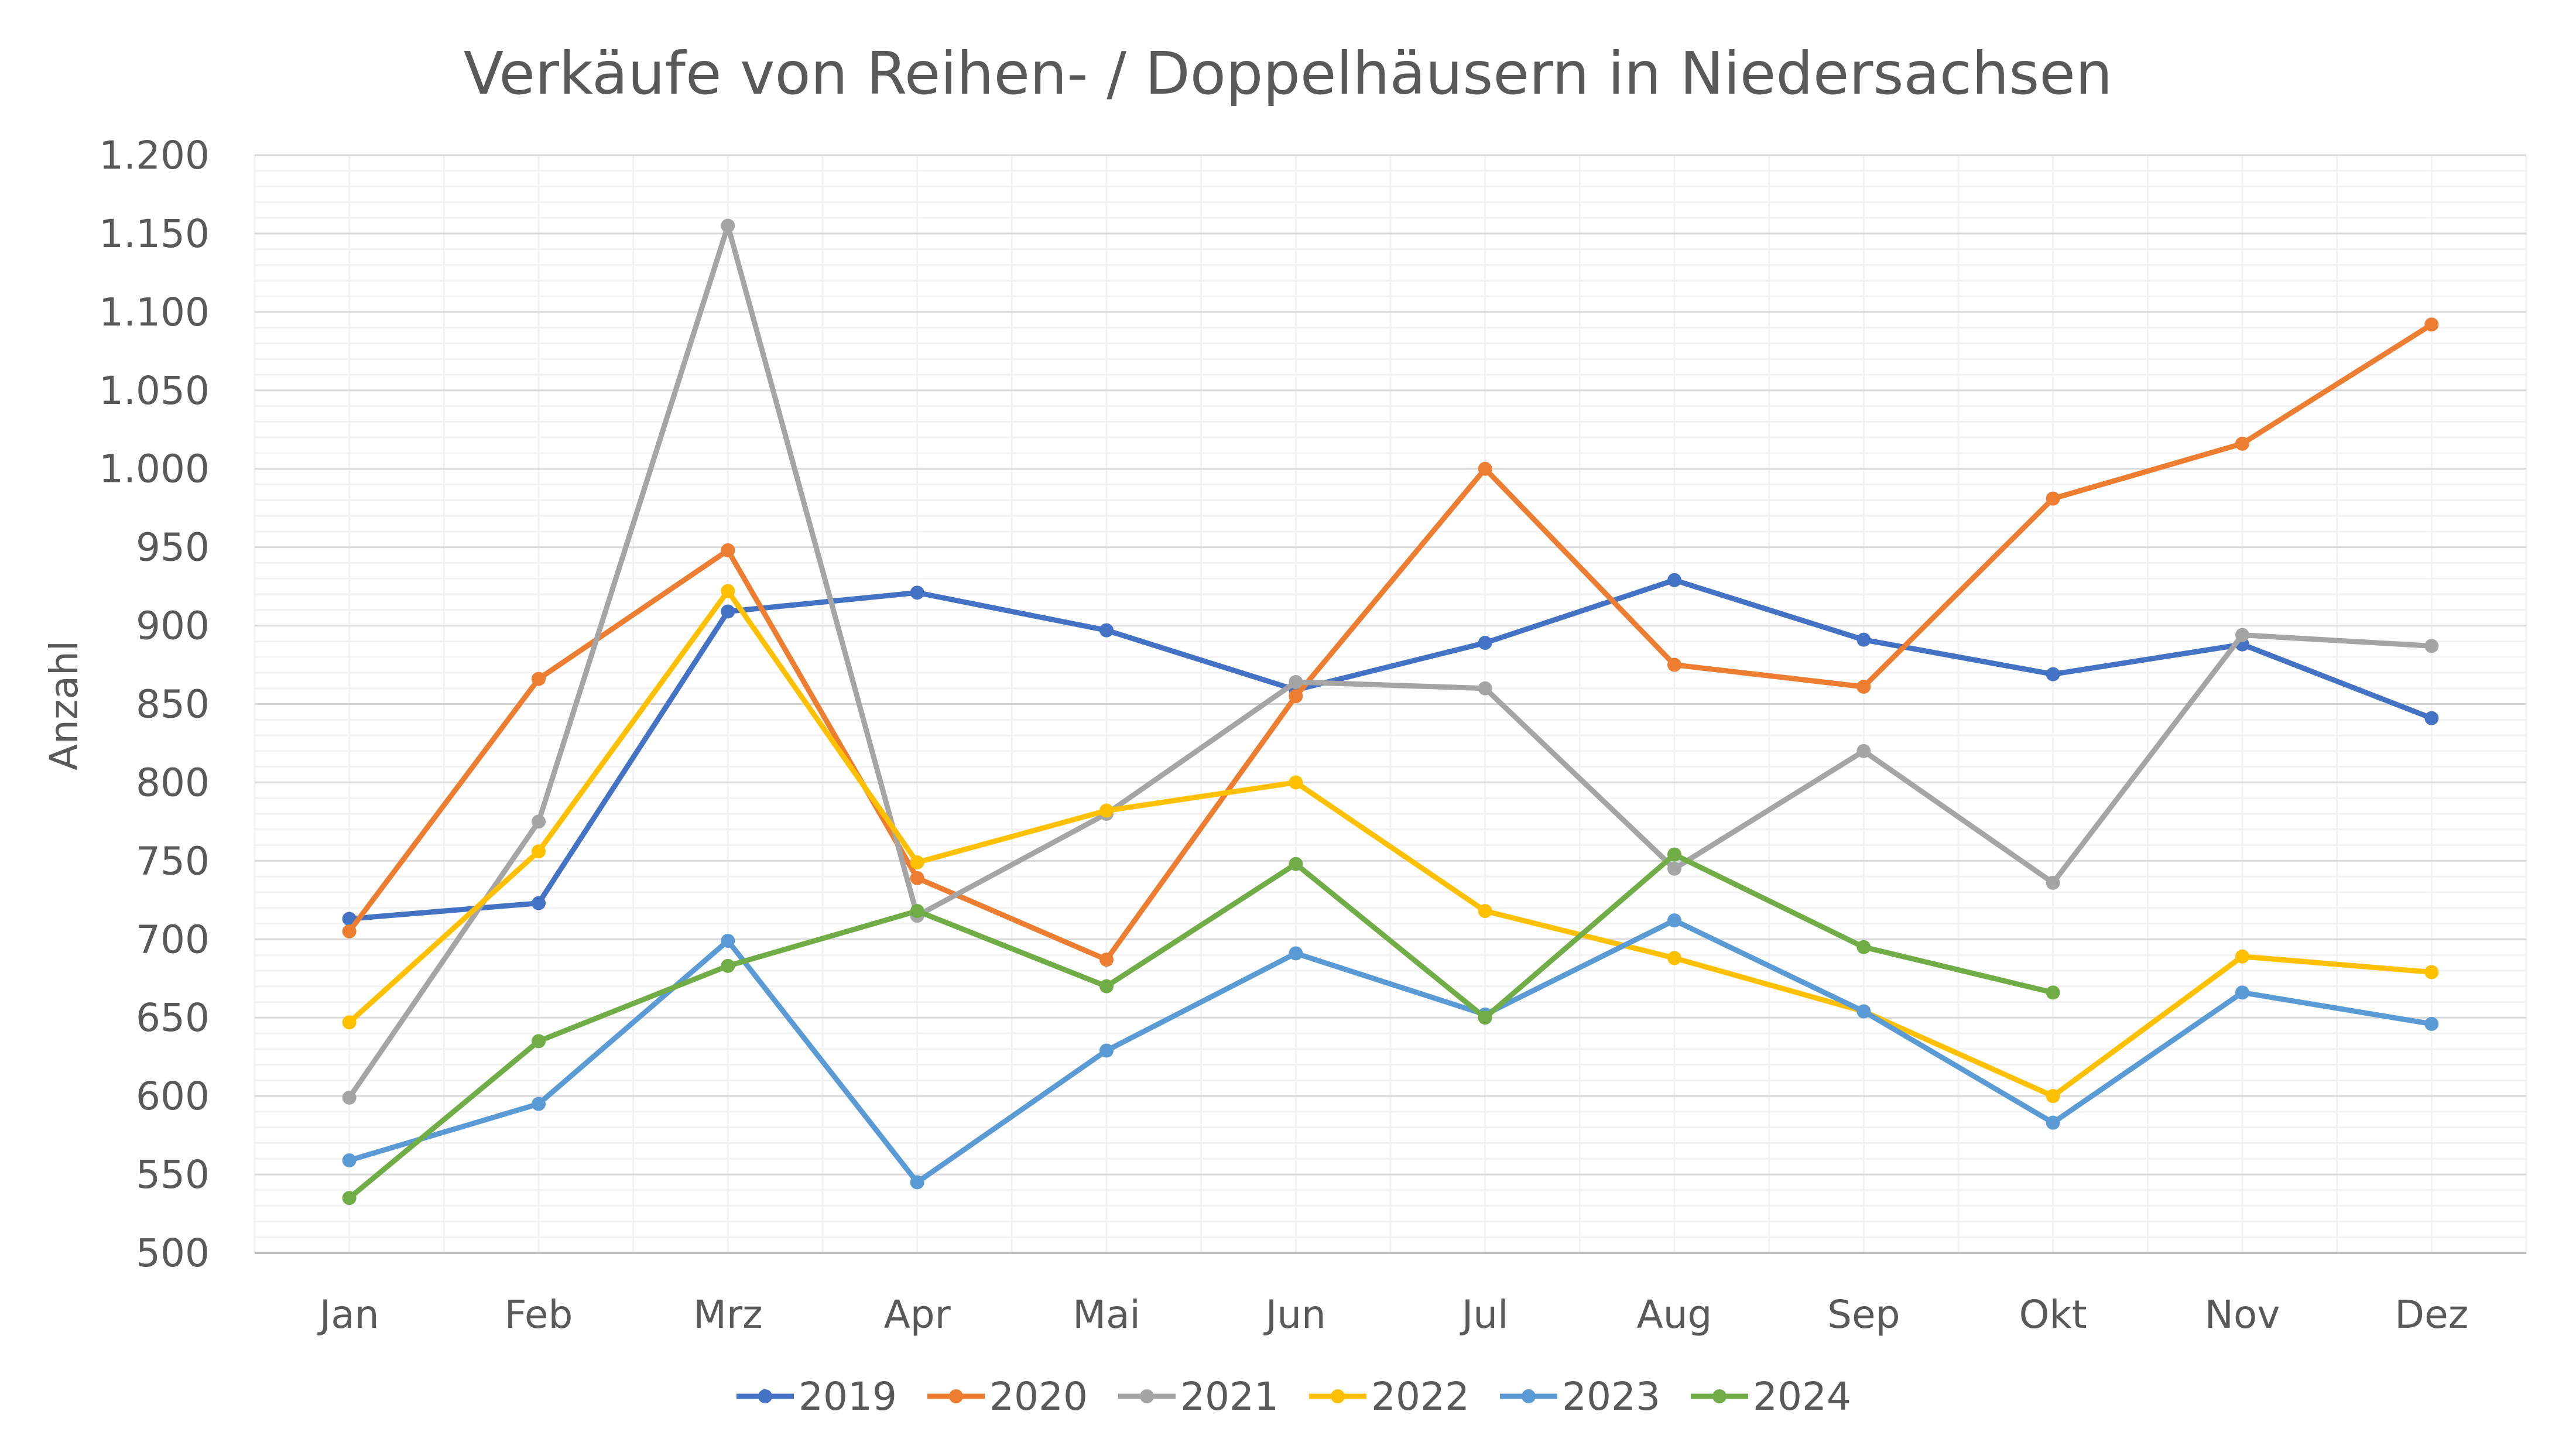  I want to click on legend-label: 2019, so click(848, 1396).